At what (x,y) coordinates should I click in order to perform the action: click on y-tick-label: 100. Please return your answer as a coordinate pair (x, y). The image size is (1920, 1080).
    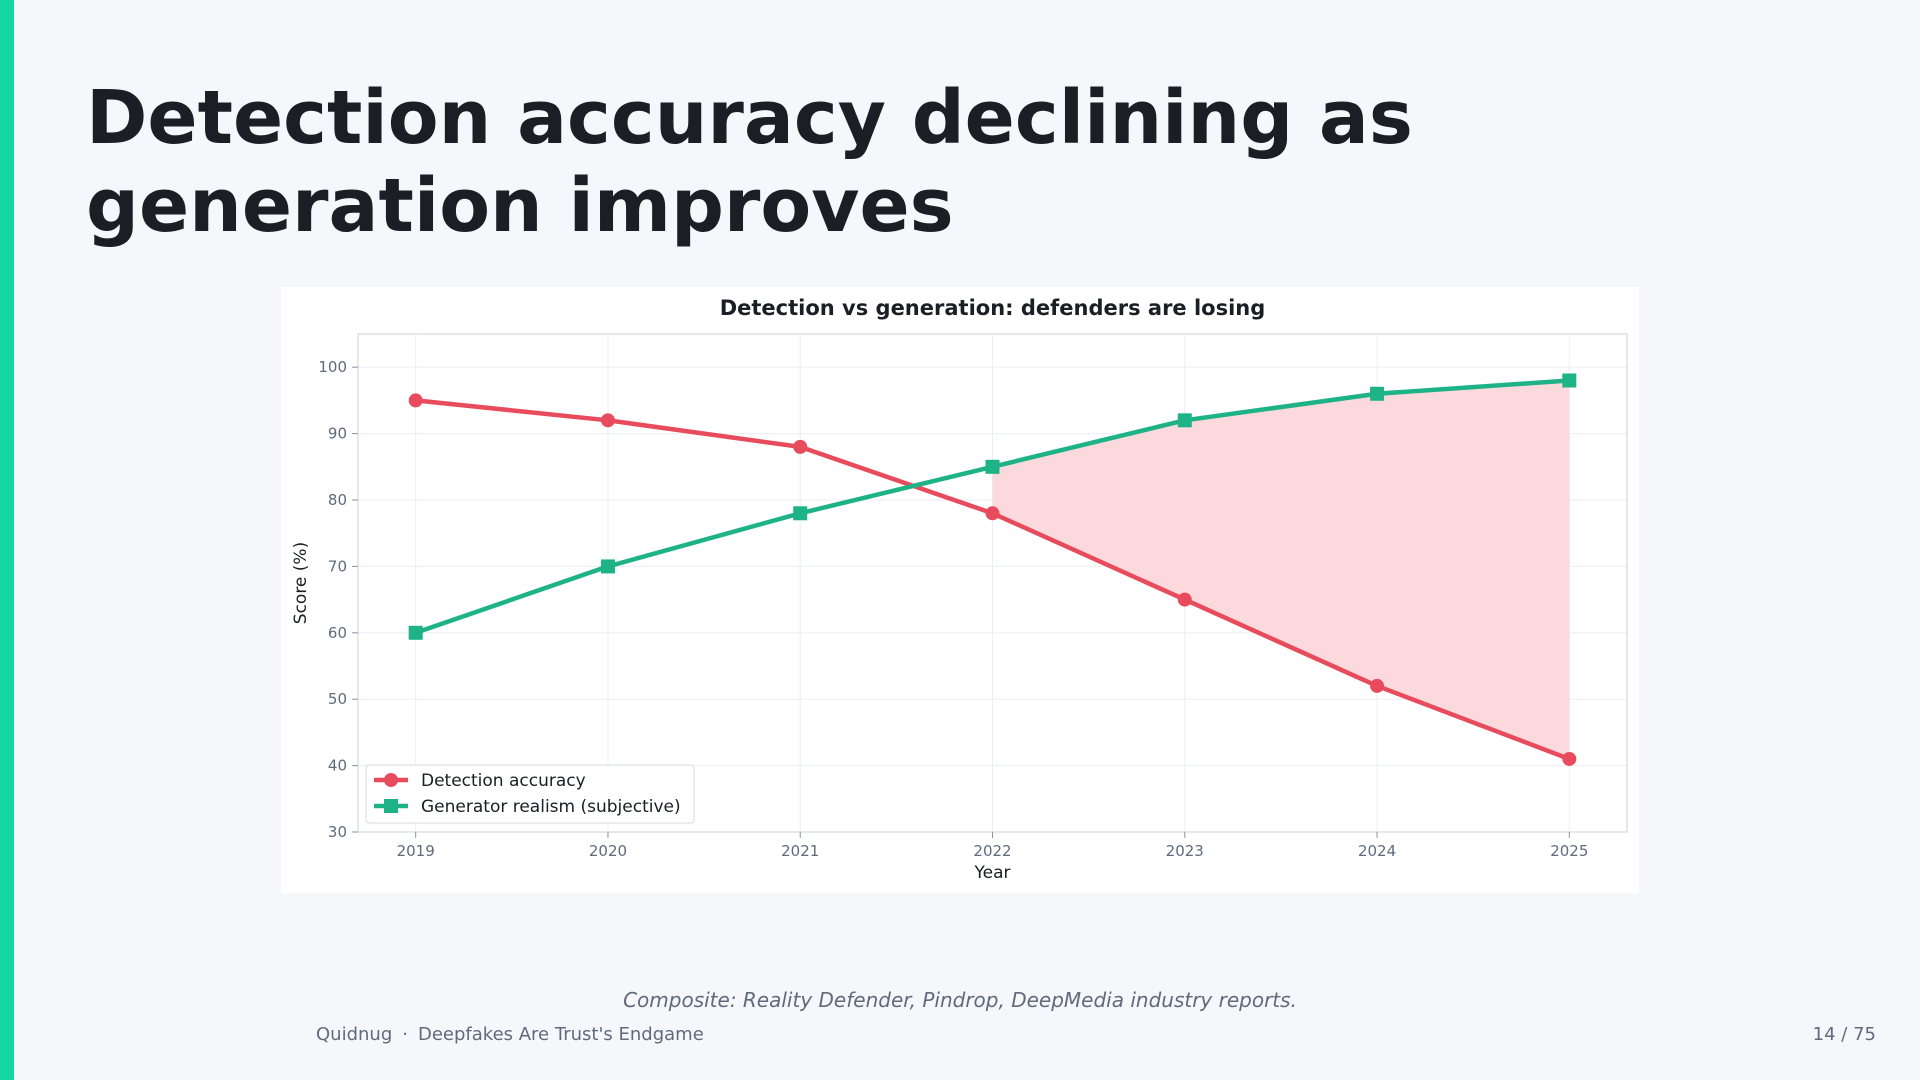
    Looking at the image, I should click on (332, 367).